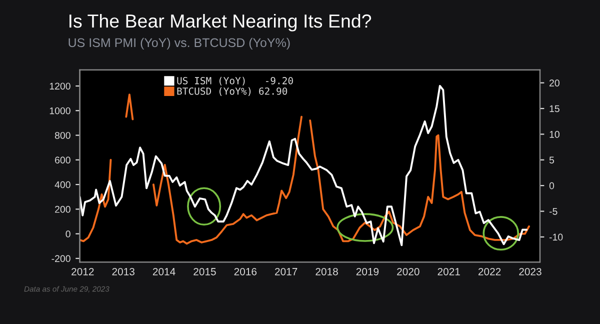 The image size is (600, 324). Describe the element at coordinates (551, 186) in the screenshot. I see `y2-tick-label: 0` at that location.